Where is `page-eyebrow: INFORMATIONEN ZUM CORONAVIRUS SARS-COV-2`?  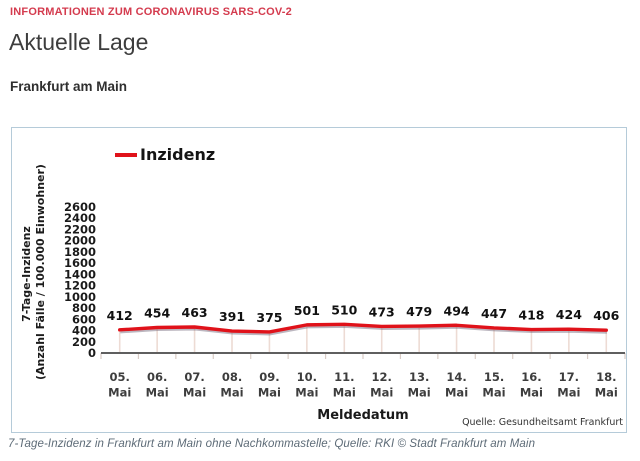
page-eyebrow: INFORMATIONEN ZUM CORONAVIRUS SARS-COV-2 is located at coordinates (151, 12).